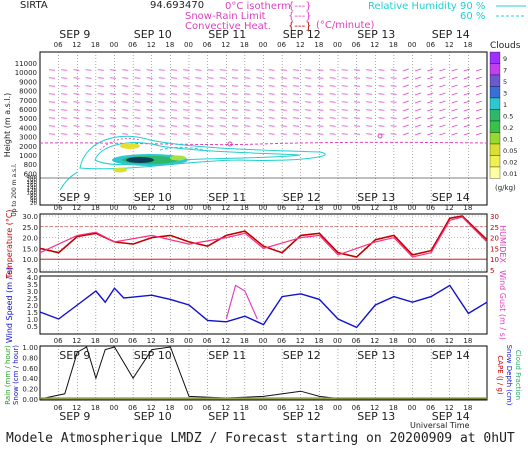  I want to click on wind-speed-line, so click(263, 306).